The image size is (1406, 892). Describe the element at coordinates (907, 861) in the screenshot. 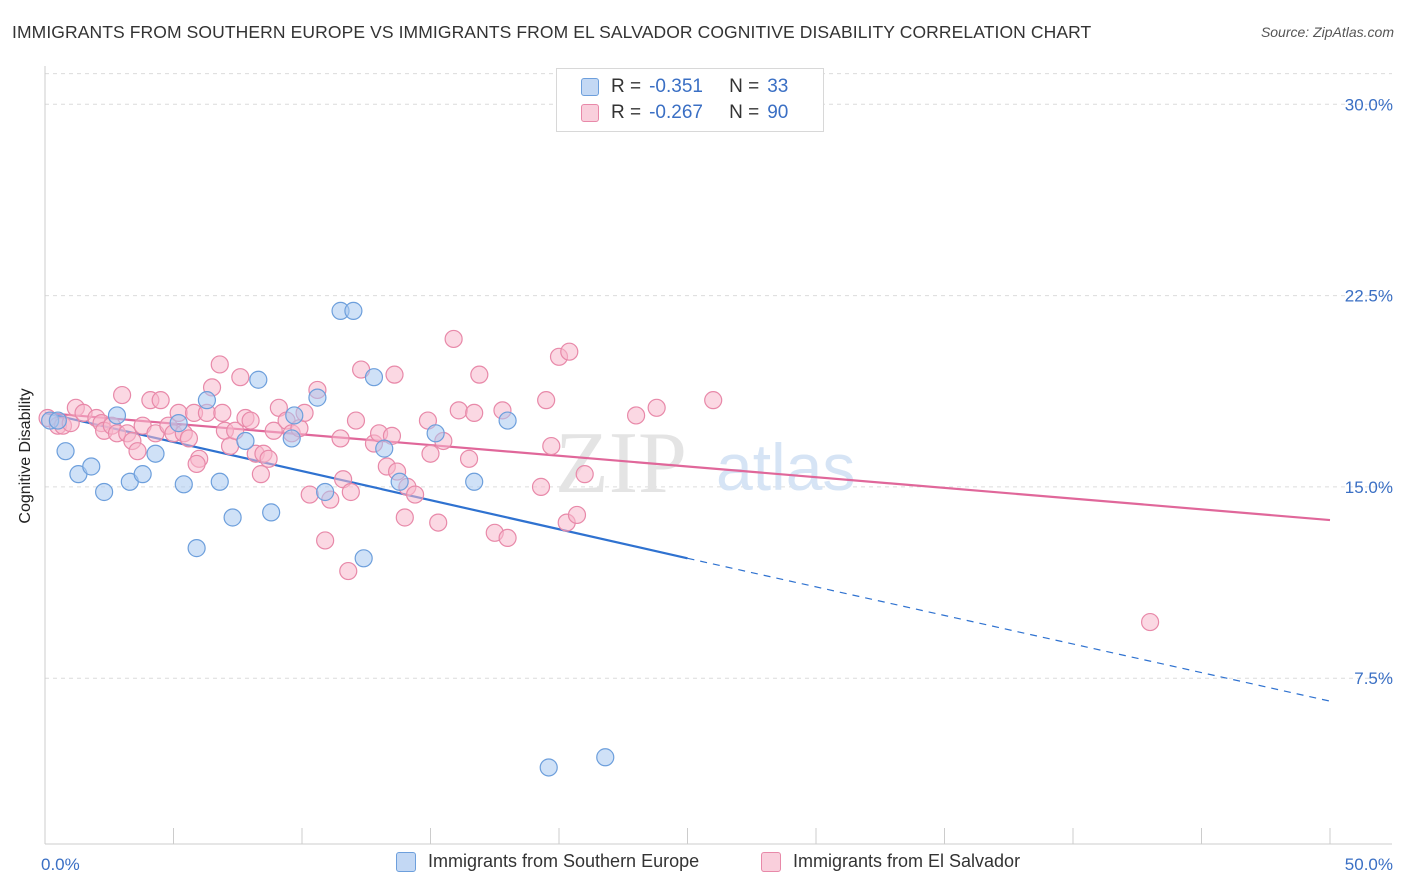

I see `bottom-legend-label: Immigrants from El Salvador` at that location.